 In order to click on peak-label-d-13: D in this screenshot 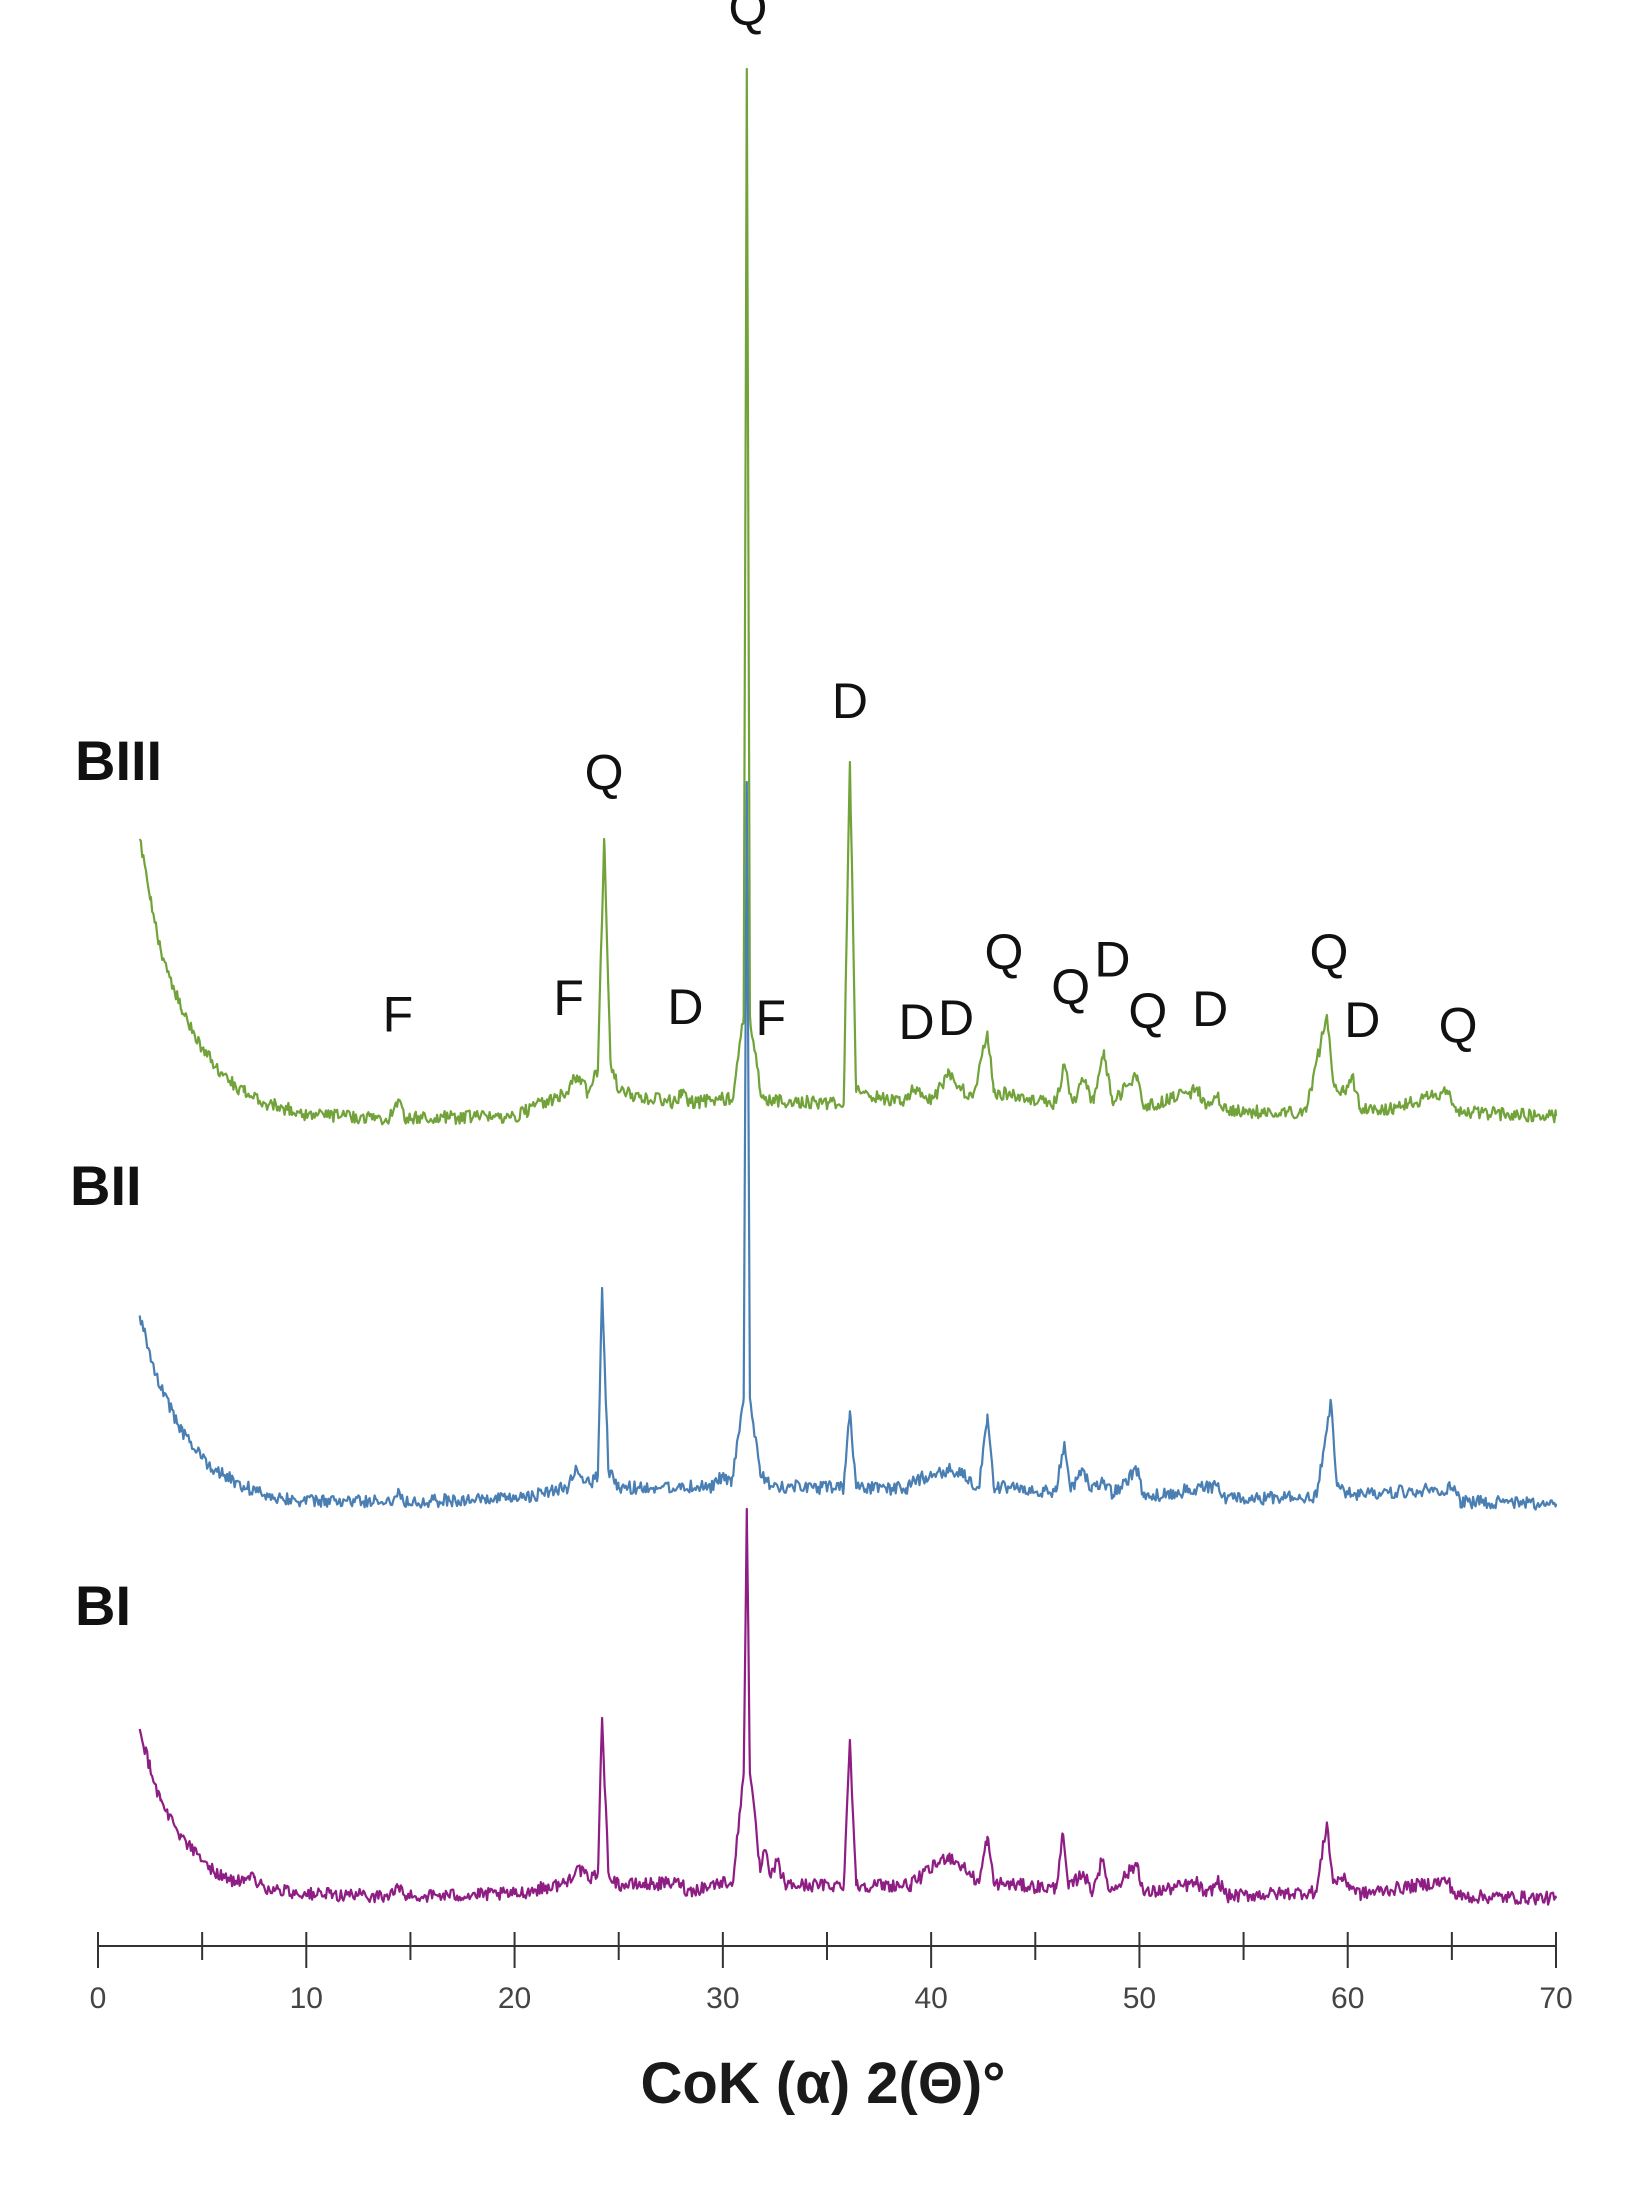, I will do `click(1210, 1009)`.